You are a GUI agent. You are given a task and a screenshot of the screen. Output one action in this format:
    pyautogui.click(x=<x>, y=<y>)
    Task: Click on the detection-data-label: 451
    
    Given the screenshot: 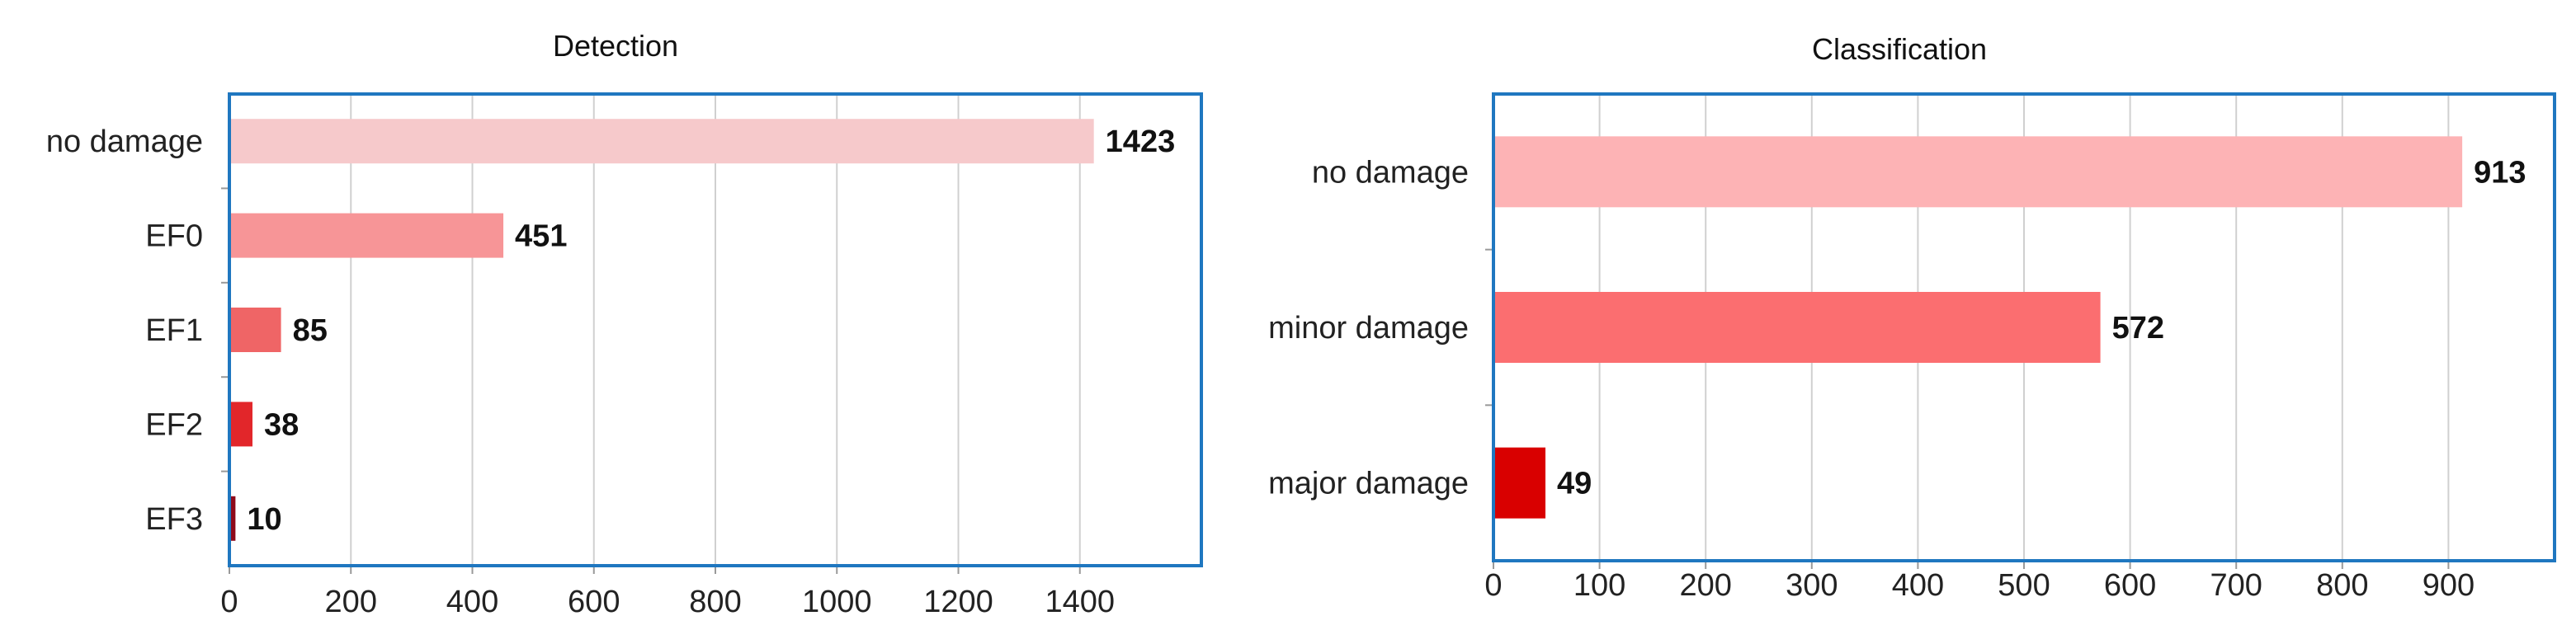 What is the action you would take?
    pyautogui.click(x=541, y=236)
    